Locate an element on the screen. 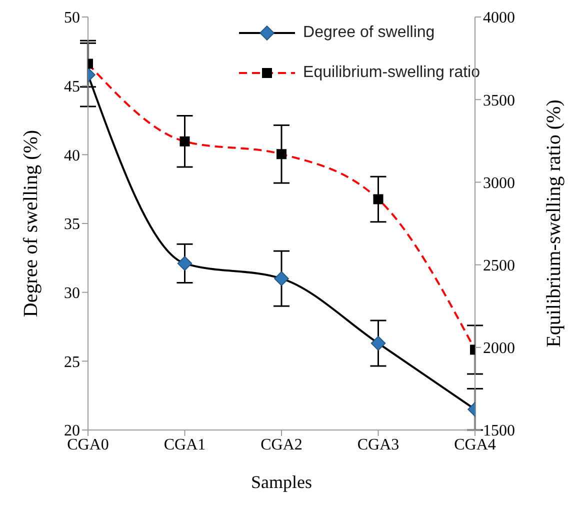  x-axis-title: Samples is located at coordinates (281, 482).